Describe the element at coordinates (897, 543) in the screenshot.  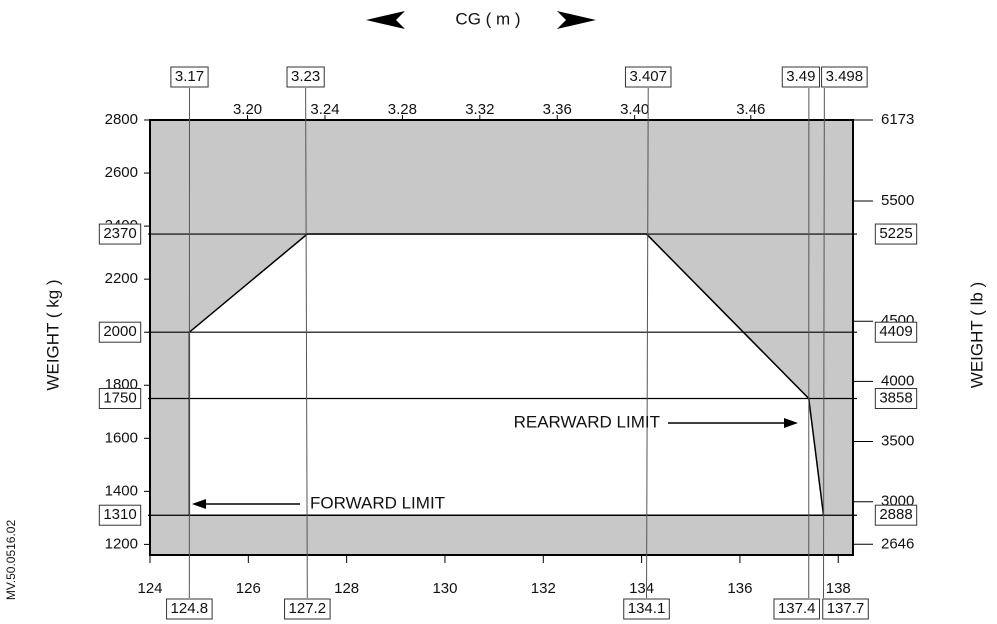
I see `y2-tick-label: 2646` at that location.